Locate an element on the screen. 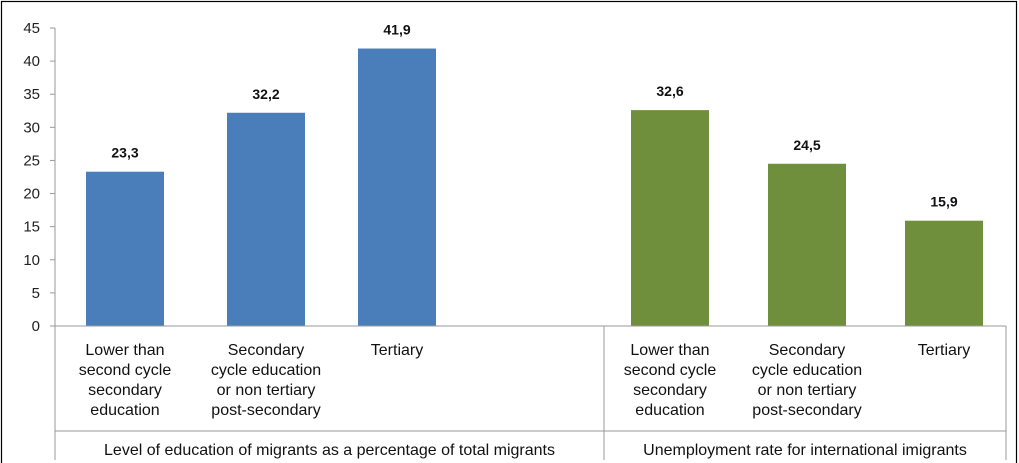  y-tick-label: 30 is located at coordinates (31, 127).